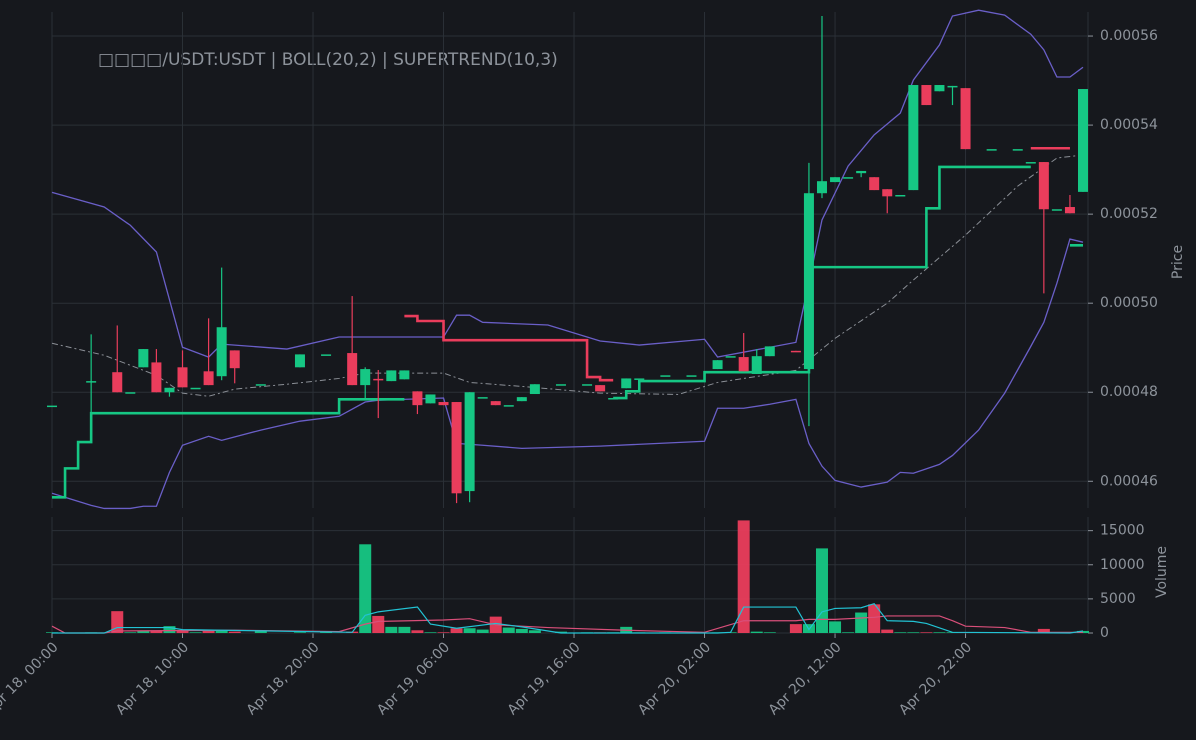  Describe the element at coordinates (1122, 531) in the screenshot. I see `volume-tick-label: 15000` at that location.